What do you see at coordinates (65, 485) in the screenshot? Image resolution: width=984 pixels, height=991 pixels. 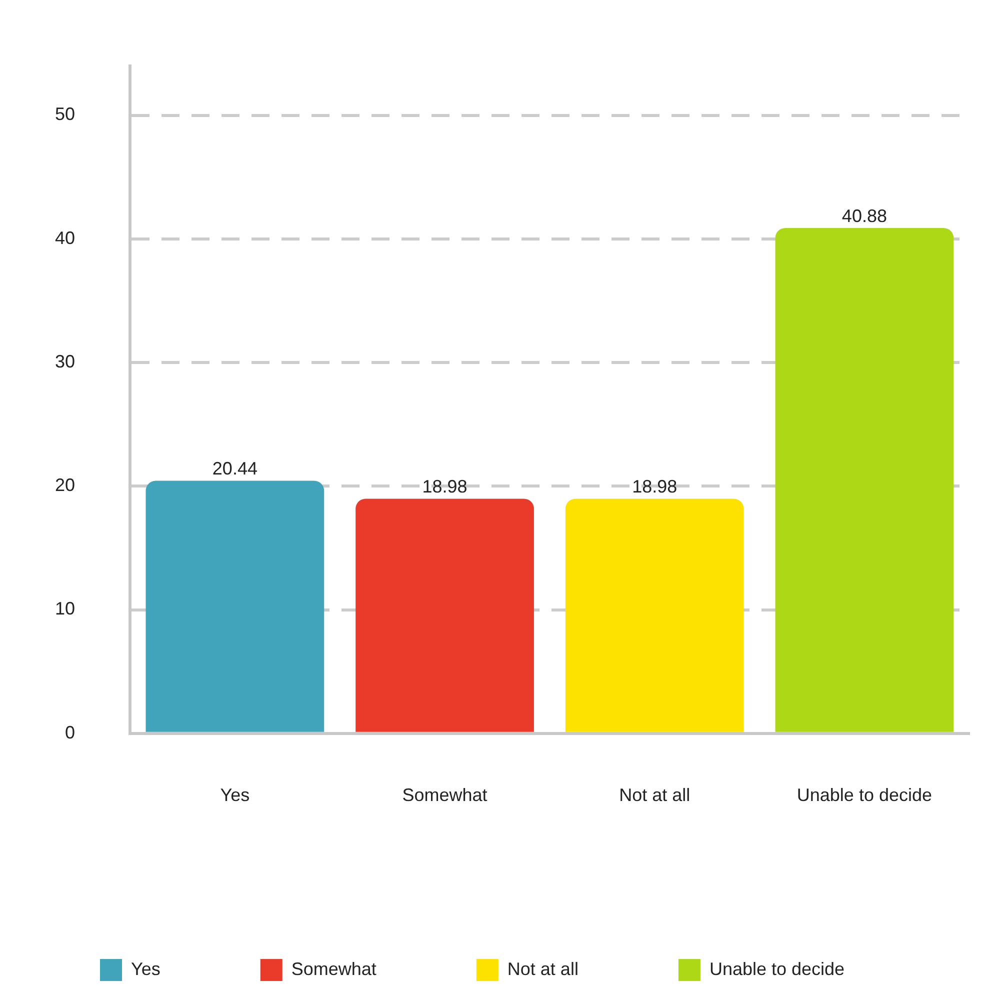 I see `y-tick-label: 20` at bounding box center [65, 485].